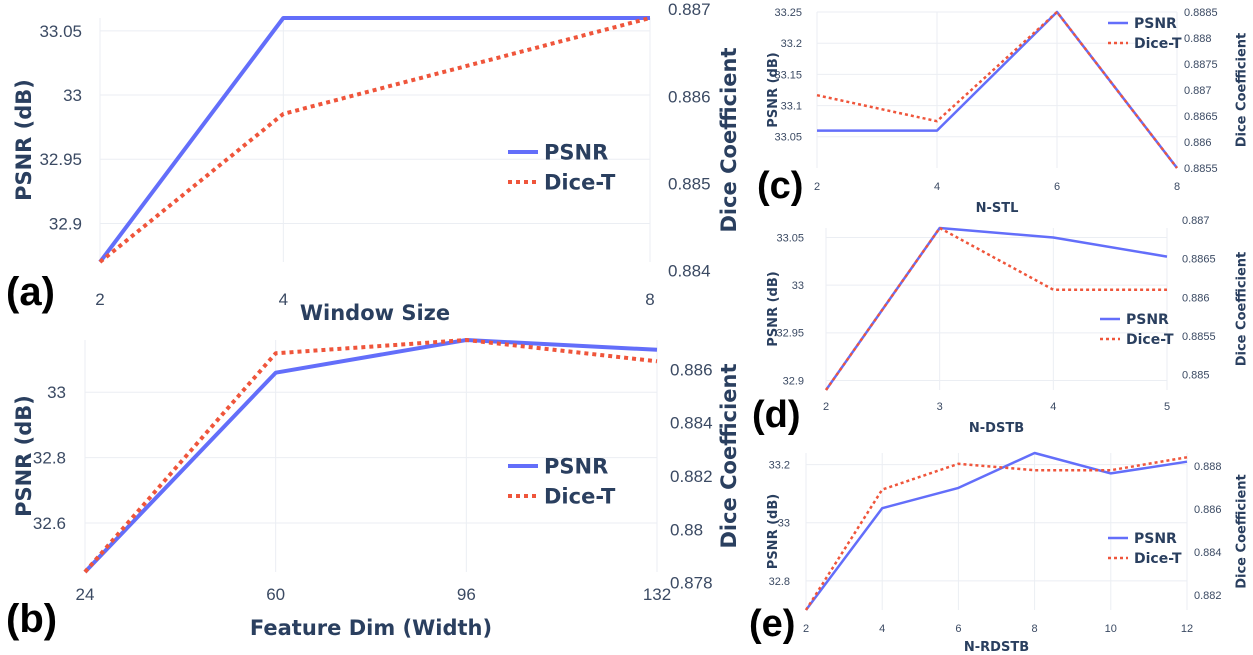 The width and height of the screenshot is (1253, 655). I want to click on x-axis-title: Window Size, so click(375, 313).